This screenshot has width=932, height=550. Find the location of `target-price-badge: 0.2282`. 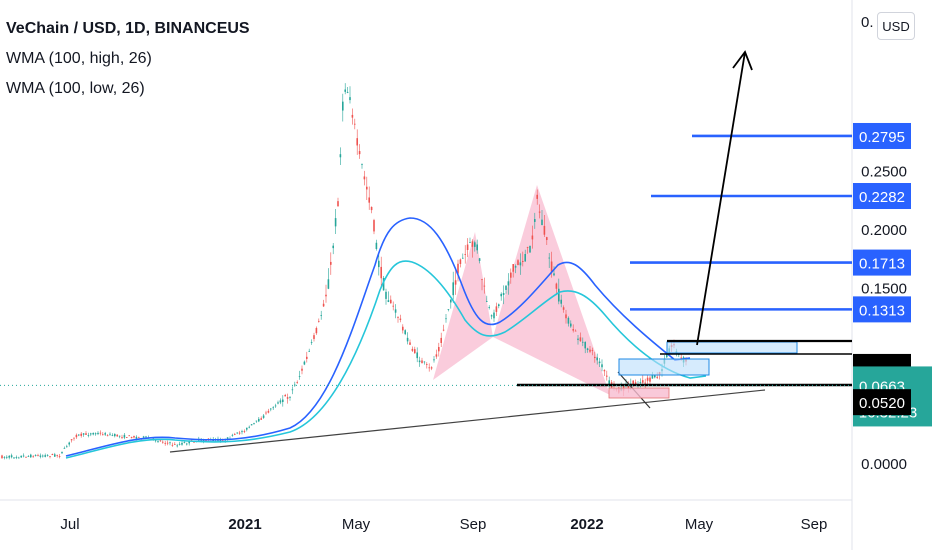

target-price-badge: 0.2282 is located at coordinates (882, 197).